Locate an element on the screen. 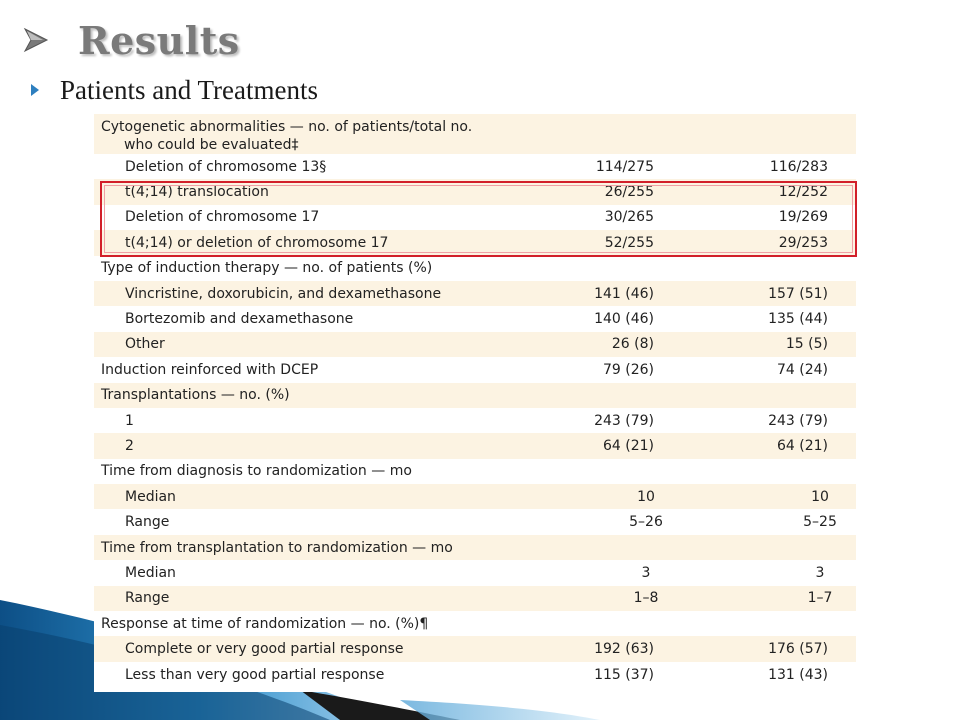 This screenshot has height=720, width=960. triangle-bullet-icon is located at coordinates (35, 90).